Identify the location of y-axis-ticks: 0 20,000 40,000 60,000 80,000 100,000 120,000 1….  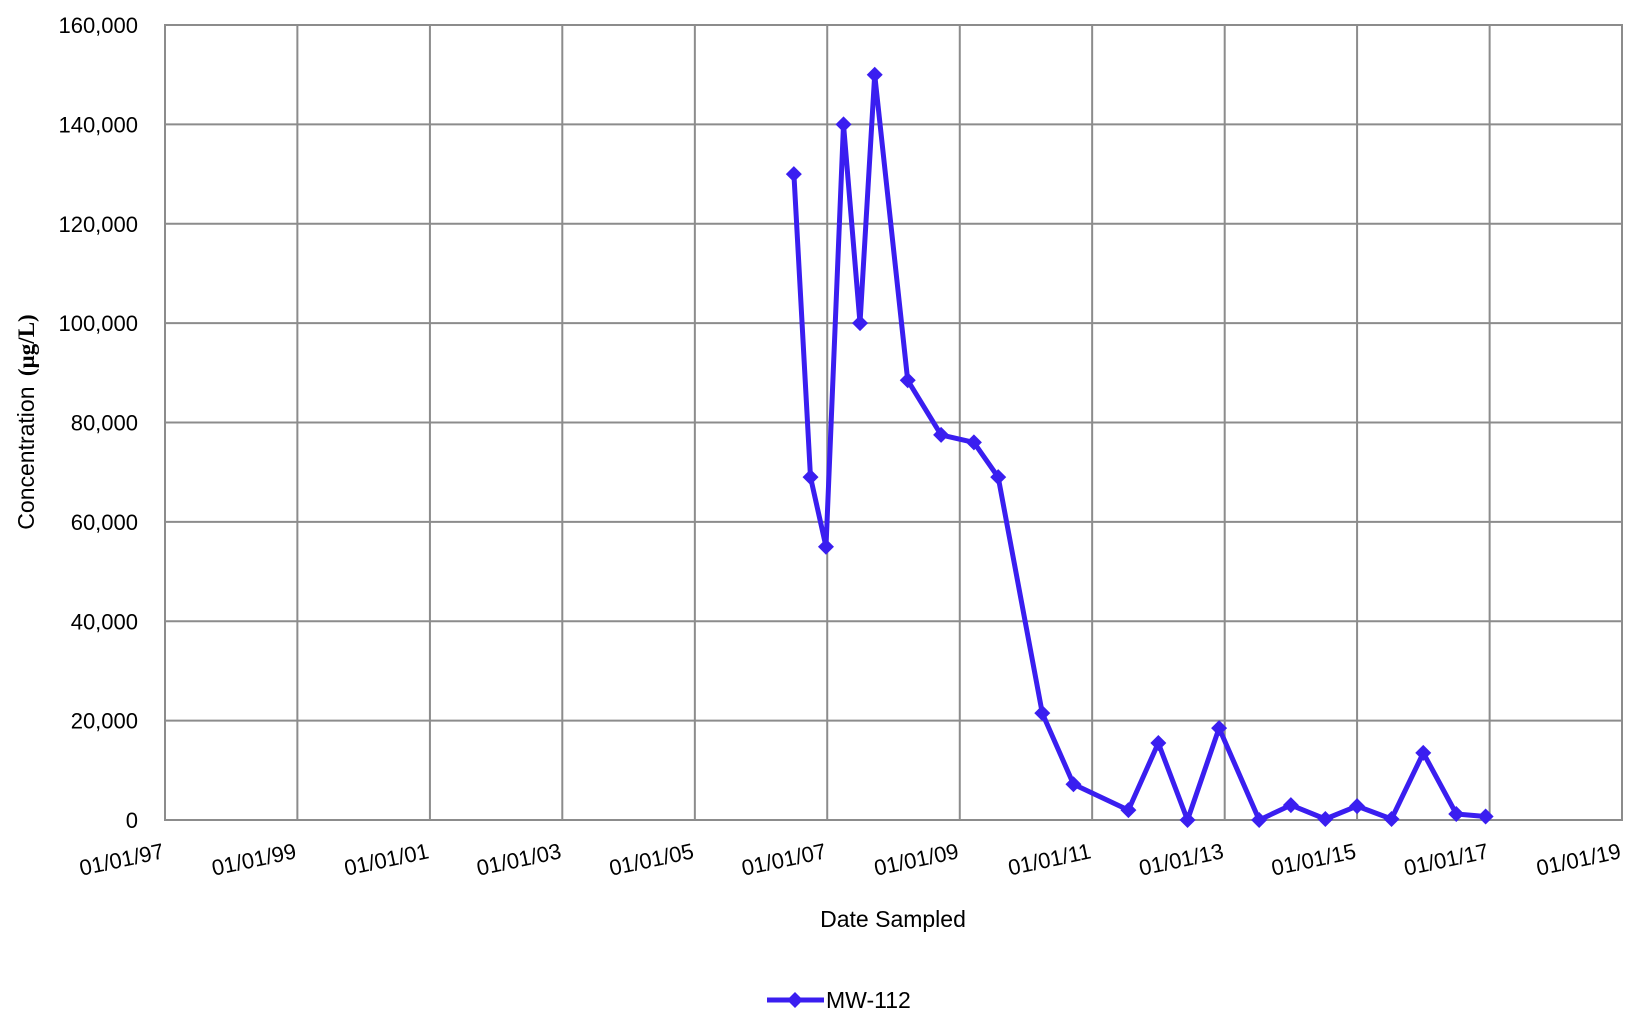
(98, 423).